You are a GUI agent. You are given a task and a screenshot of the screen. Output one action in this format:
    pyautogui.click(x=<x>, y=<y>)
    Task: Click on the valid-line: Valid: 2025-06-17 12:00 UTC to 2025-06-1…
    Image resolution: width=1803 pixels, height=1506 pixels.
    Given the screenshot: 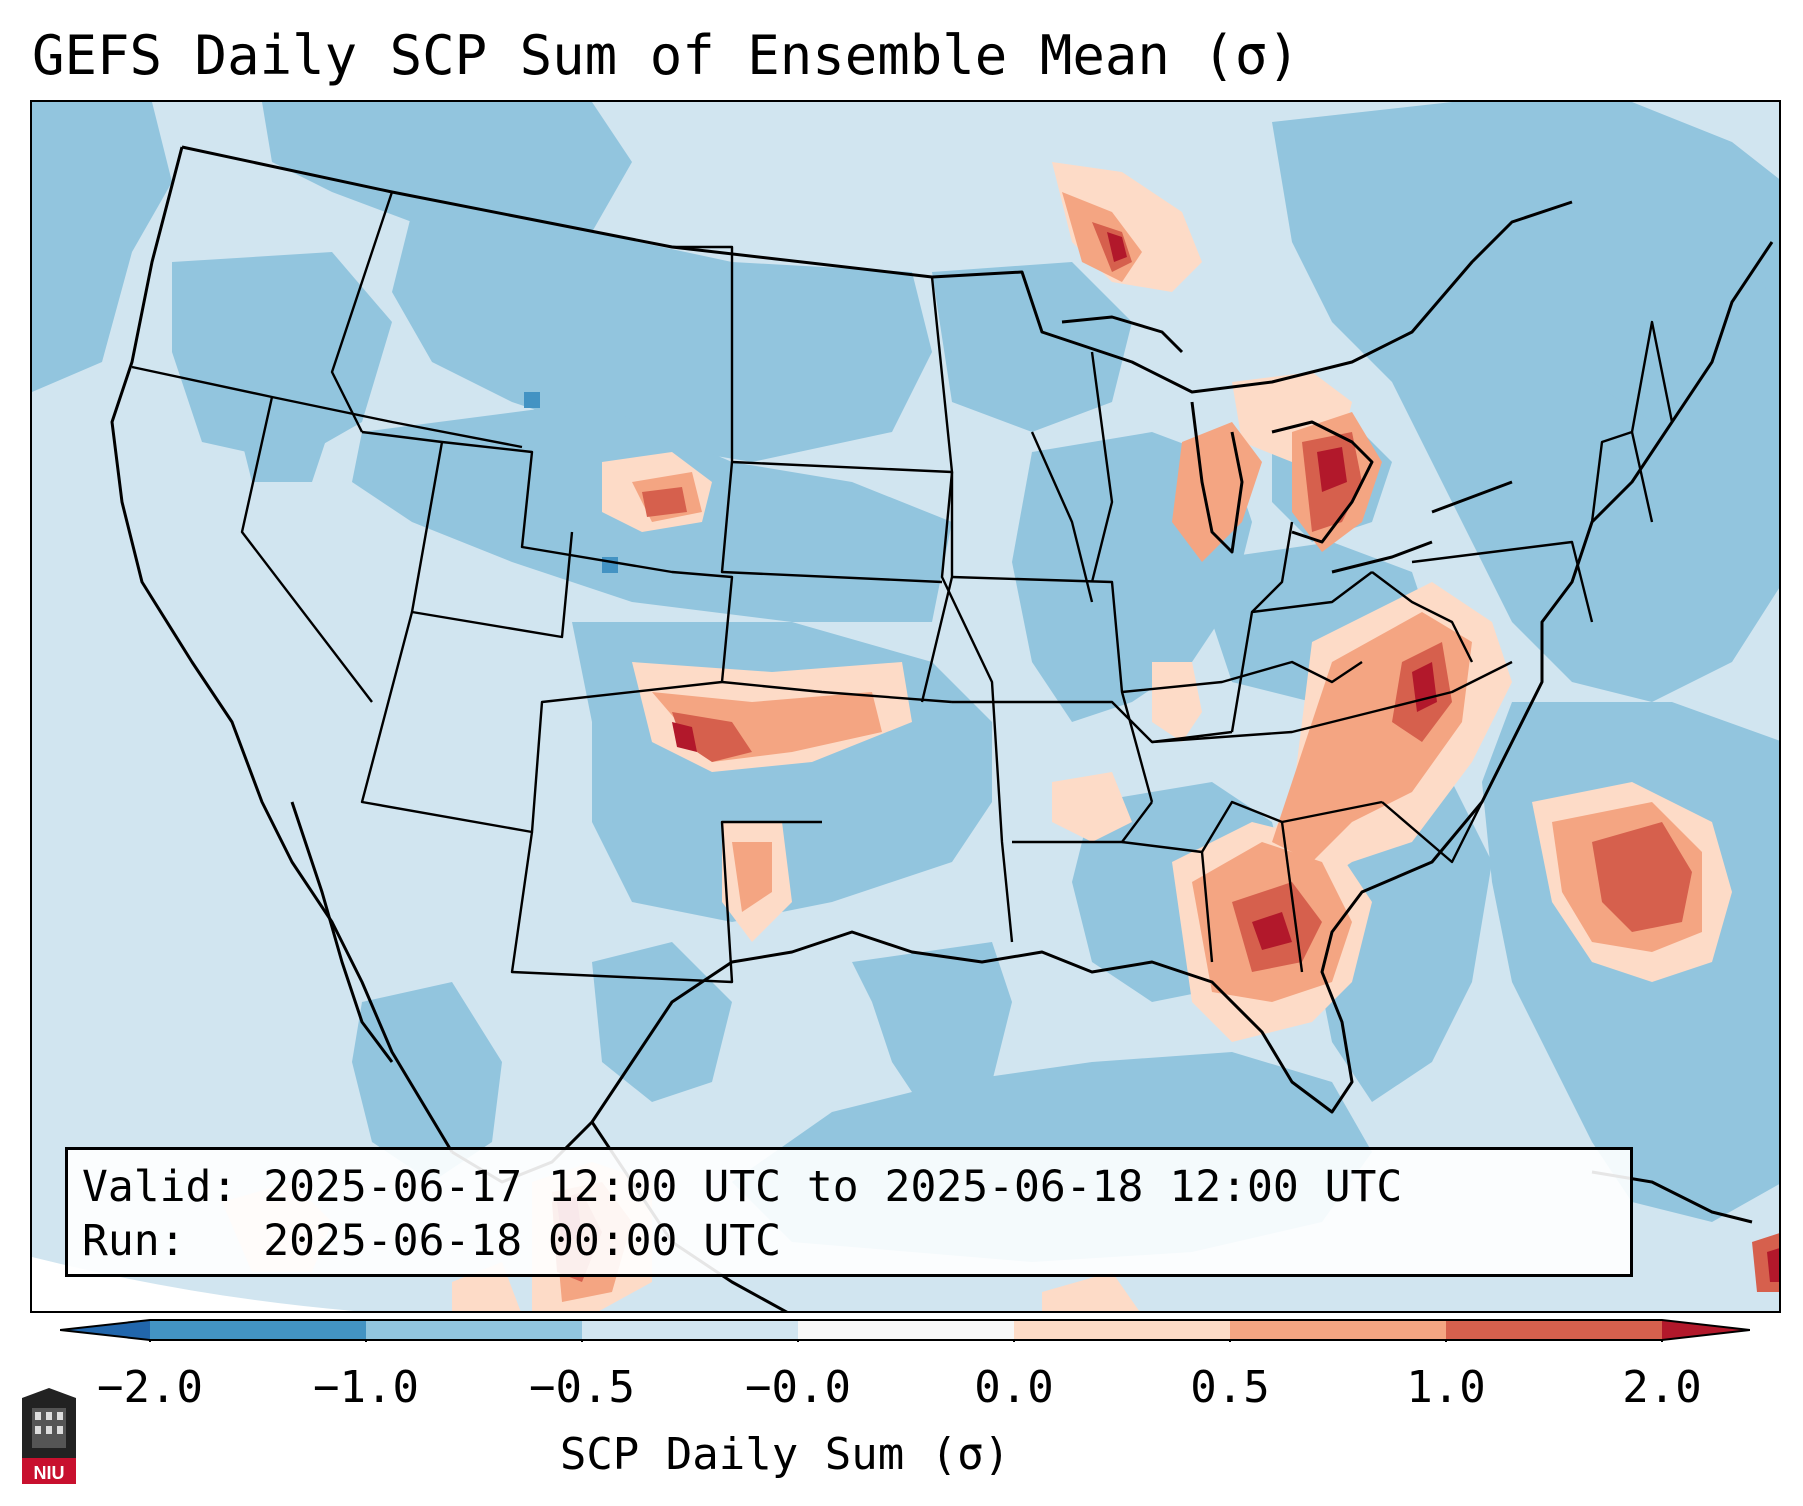 What is the action you would take?
    pyautogui.click(x=856, y=1187)
    